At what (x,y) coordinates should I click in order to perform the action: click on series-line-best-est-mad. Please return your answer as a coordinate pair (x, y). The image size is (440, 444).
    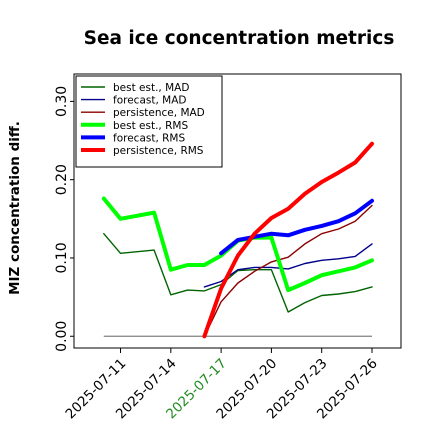
    Looking at the image, I should click on (238, 272).